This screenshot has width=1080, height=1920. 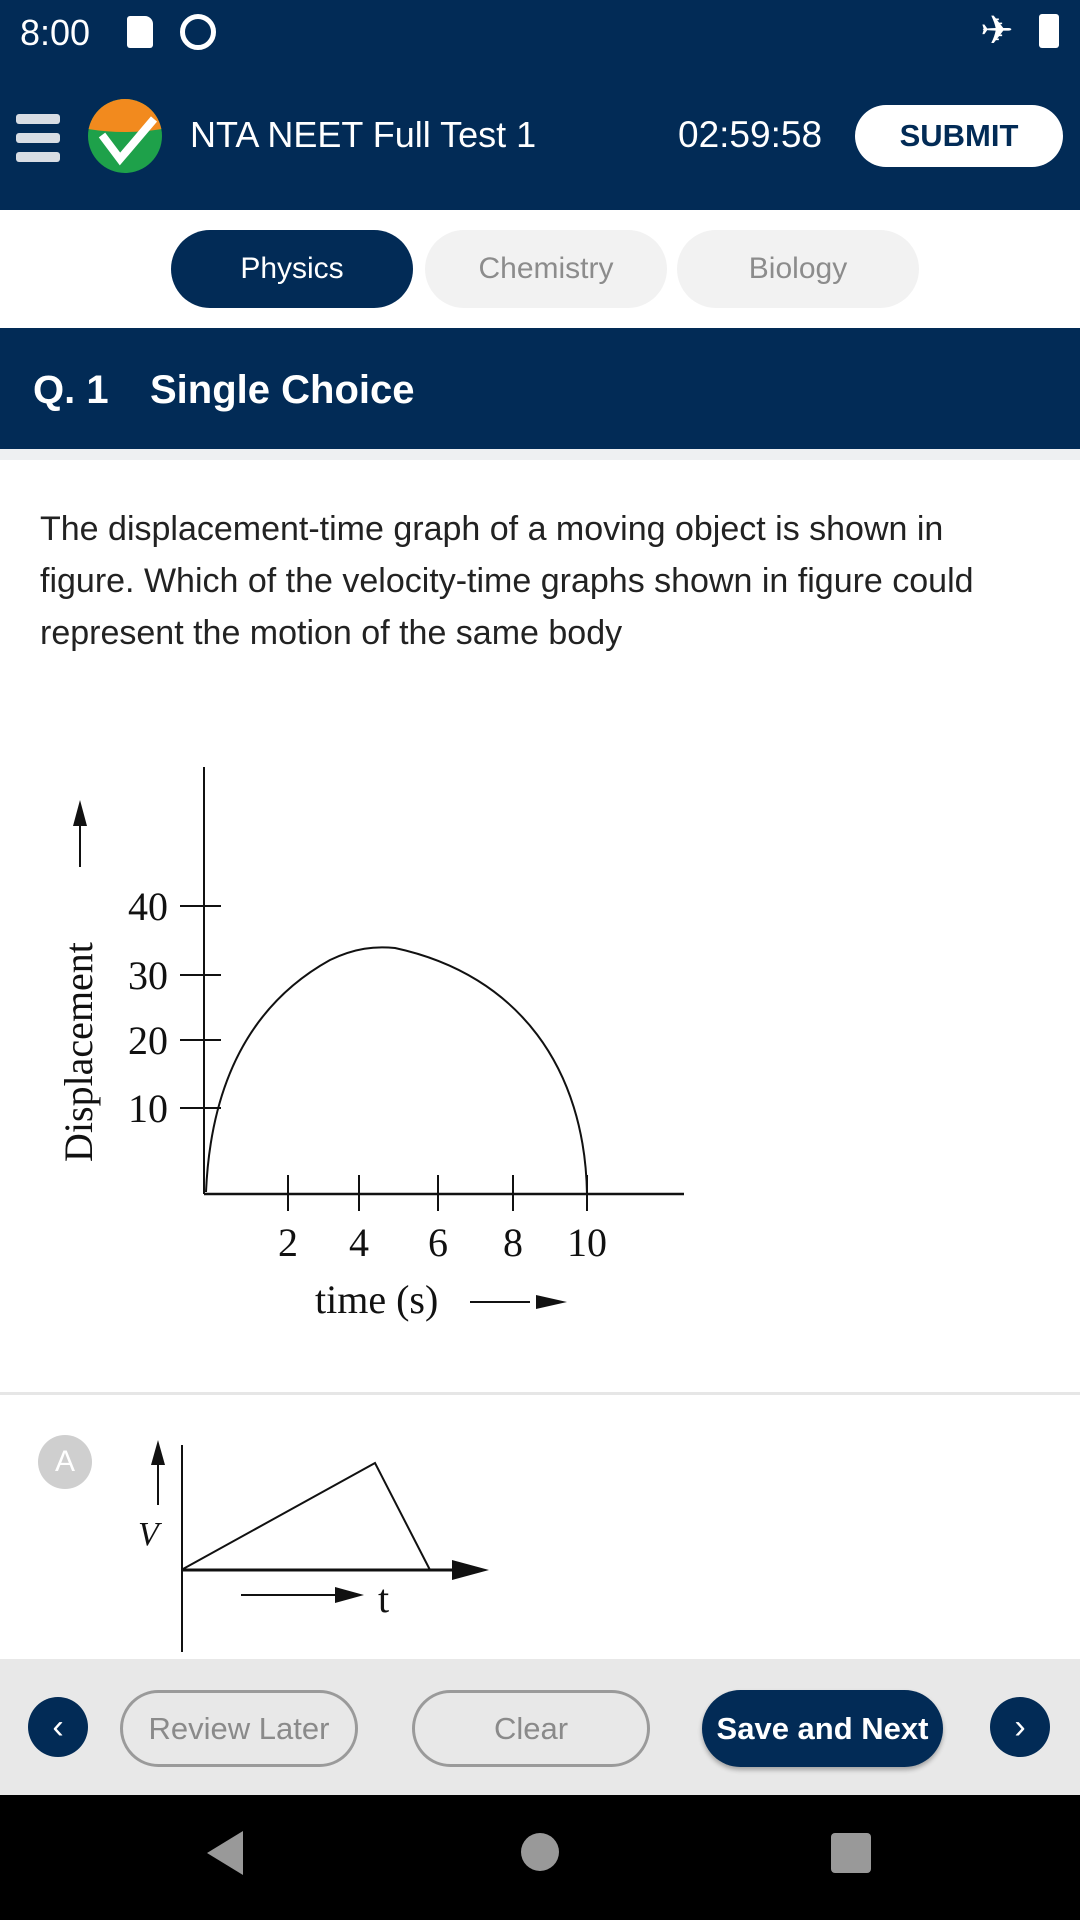 What do you see at coordinates (1049, 31) in the screenshot?
I see `battery-icon` at bounding box center [1049, 31].